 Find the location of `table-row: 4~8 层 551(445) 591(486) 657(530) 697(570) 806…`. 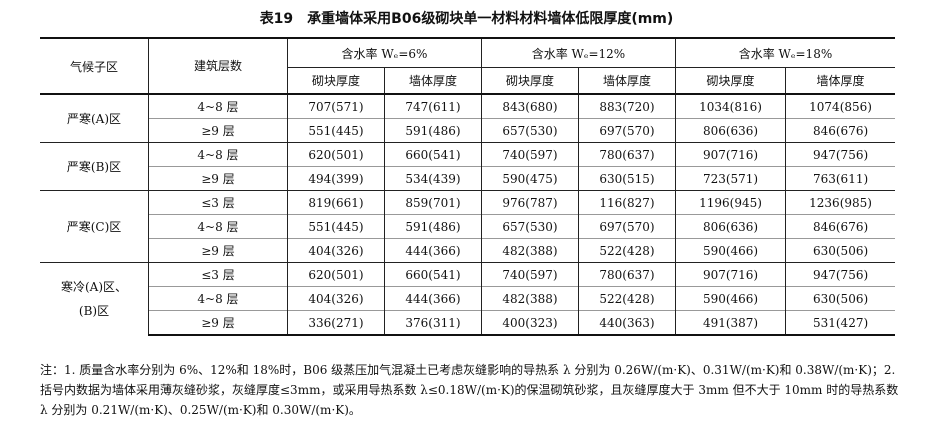

table-row: 4~8 层 551(445) 591(486) 657(530) 697(570) 806… is located at coordinates (467, 226).